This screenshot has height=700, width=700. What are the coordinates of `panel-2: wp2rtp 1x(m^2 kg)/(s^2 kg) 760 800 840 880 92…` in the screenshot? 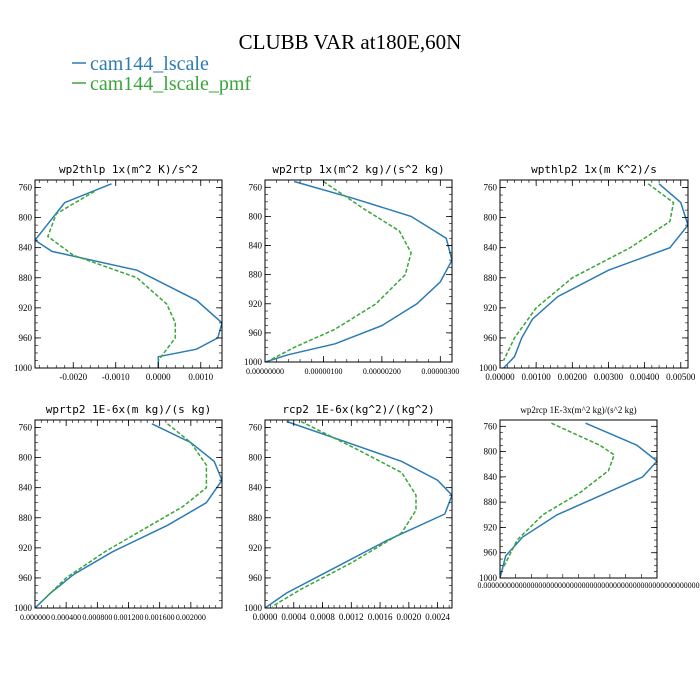 It's located at (351, 269).